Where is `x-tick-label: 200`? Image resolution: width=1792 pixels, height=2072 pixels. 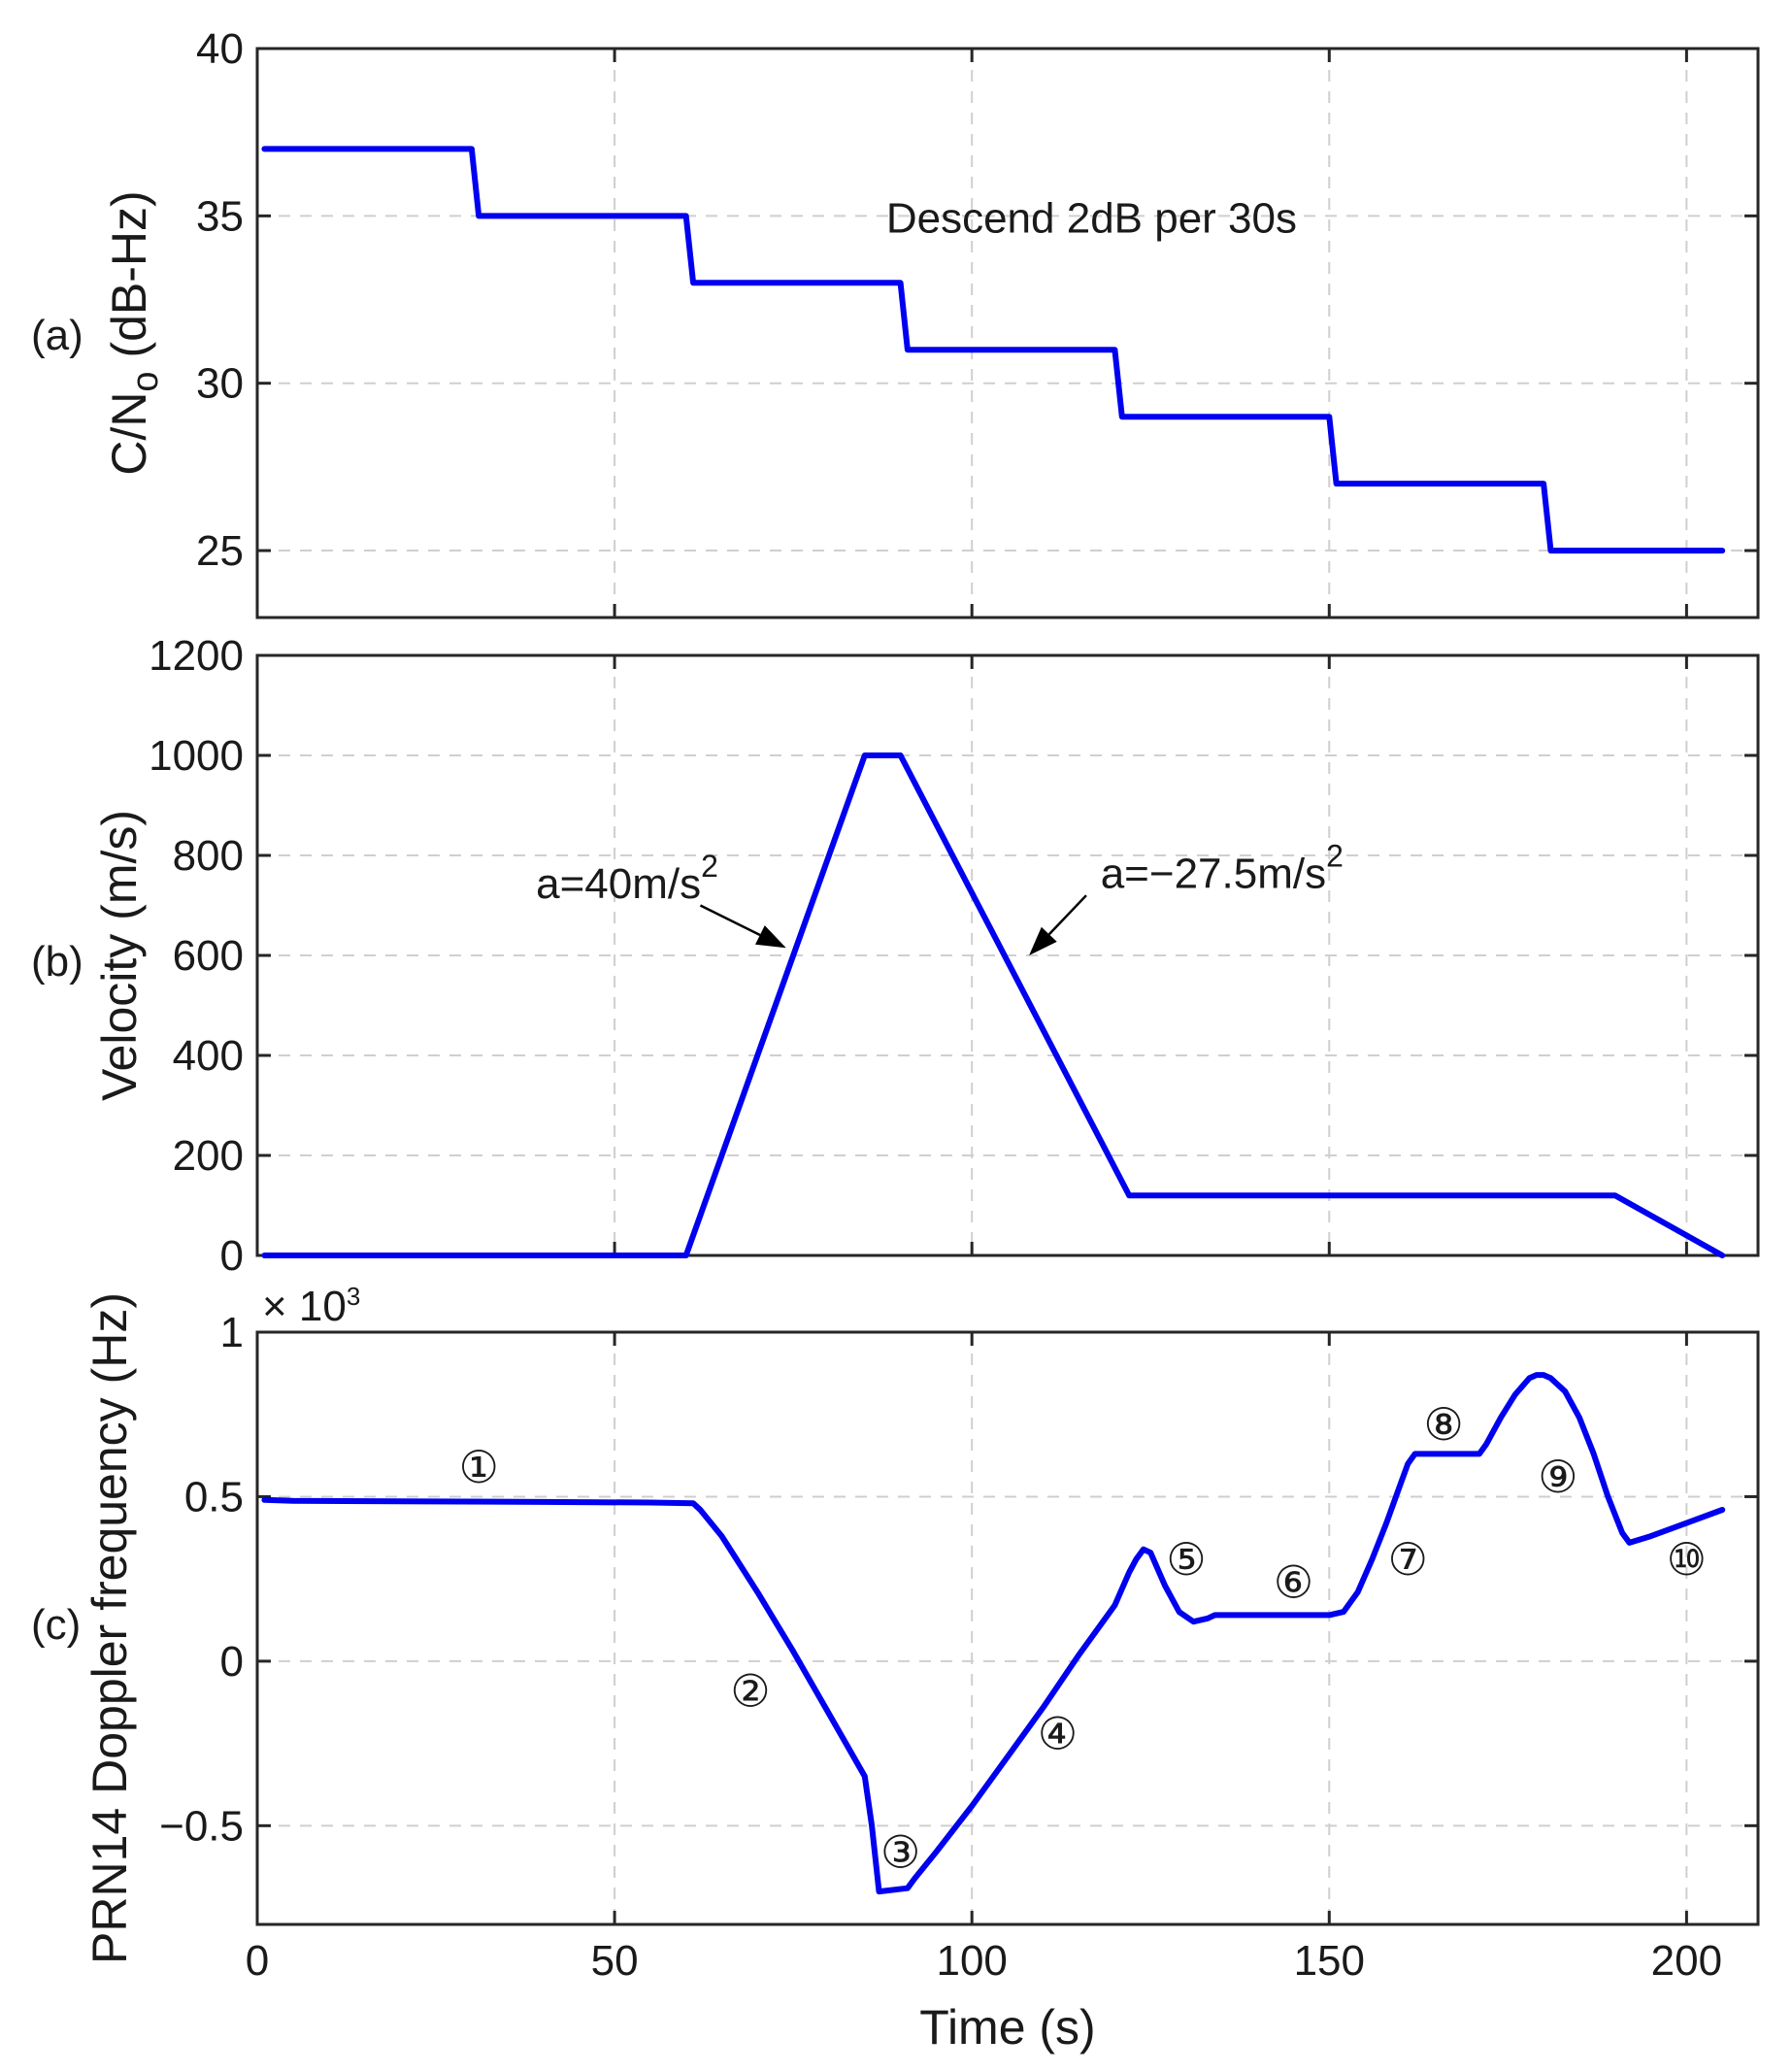
x-tick-label: 200 is located at coordinates (1687, 1961).